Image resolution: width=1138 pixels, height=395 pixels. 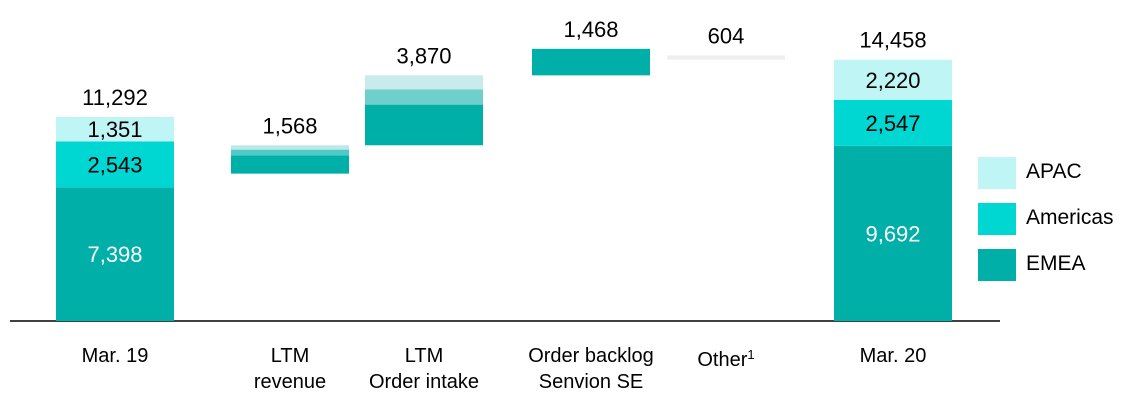 I want to click on bar-segment-mar-19-apac, so click(x=115, y=129).